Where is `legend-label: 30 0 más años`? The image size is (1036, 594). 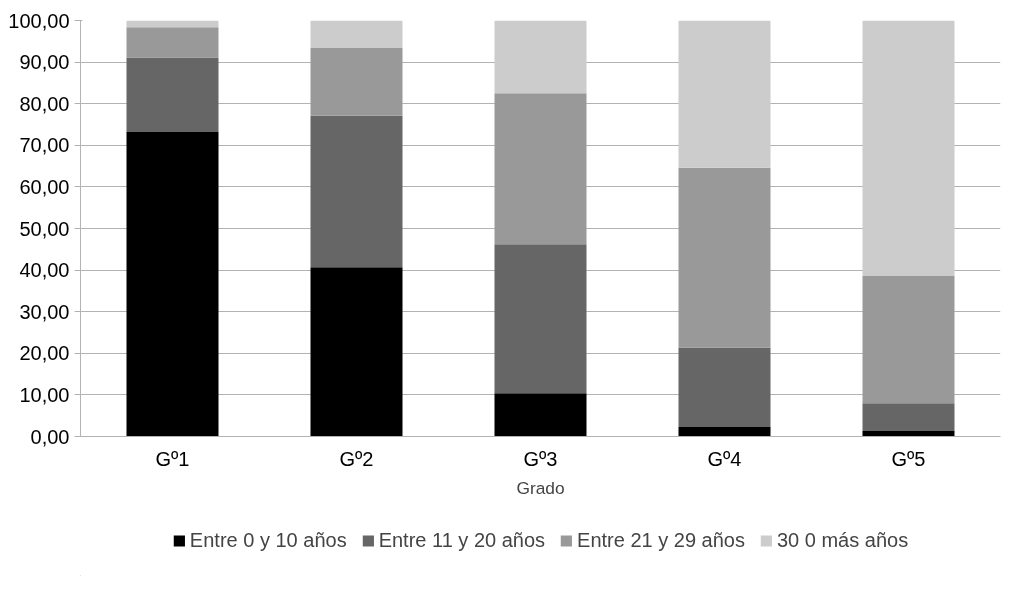
legend-label: 30 0 más años is located at coordinates (842, 540).